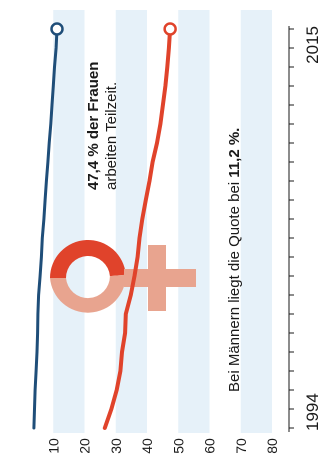  I want to click on series-end-marker-women, so click(170, 29).